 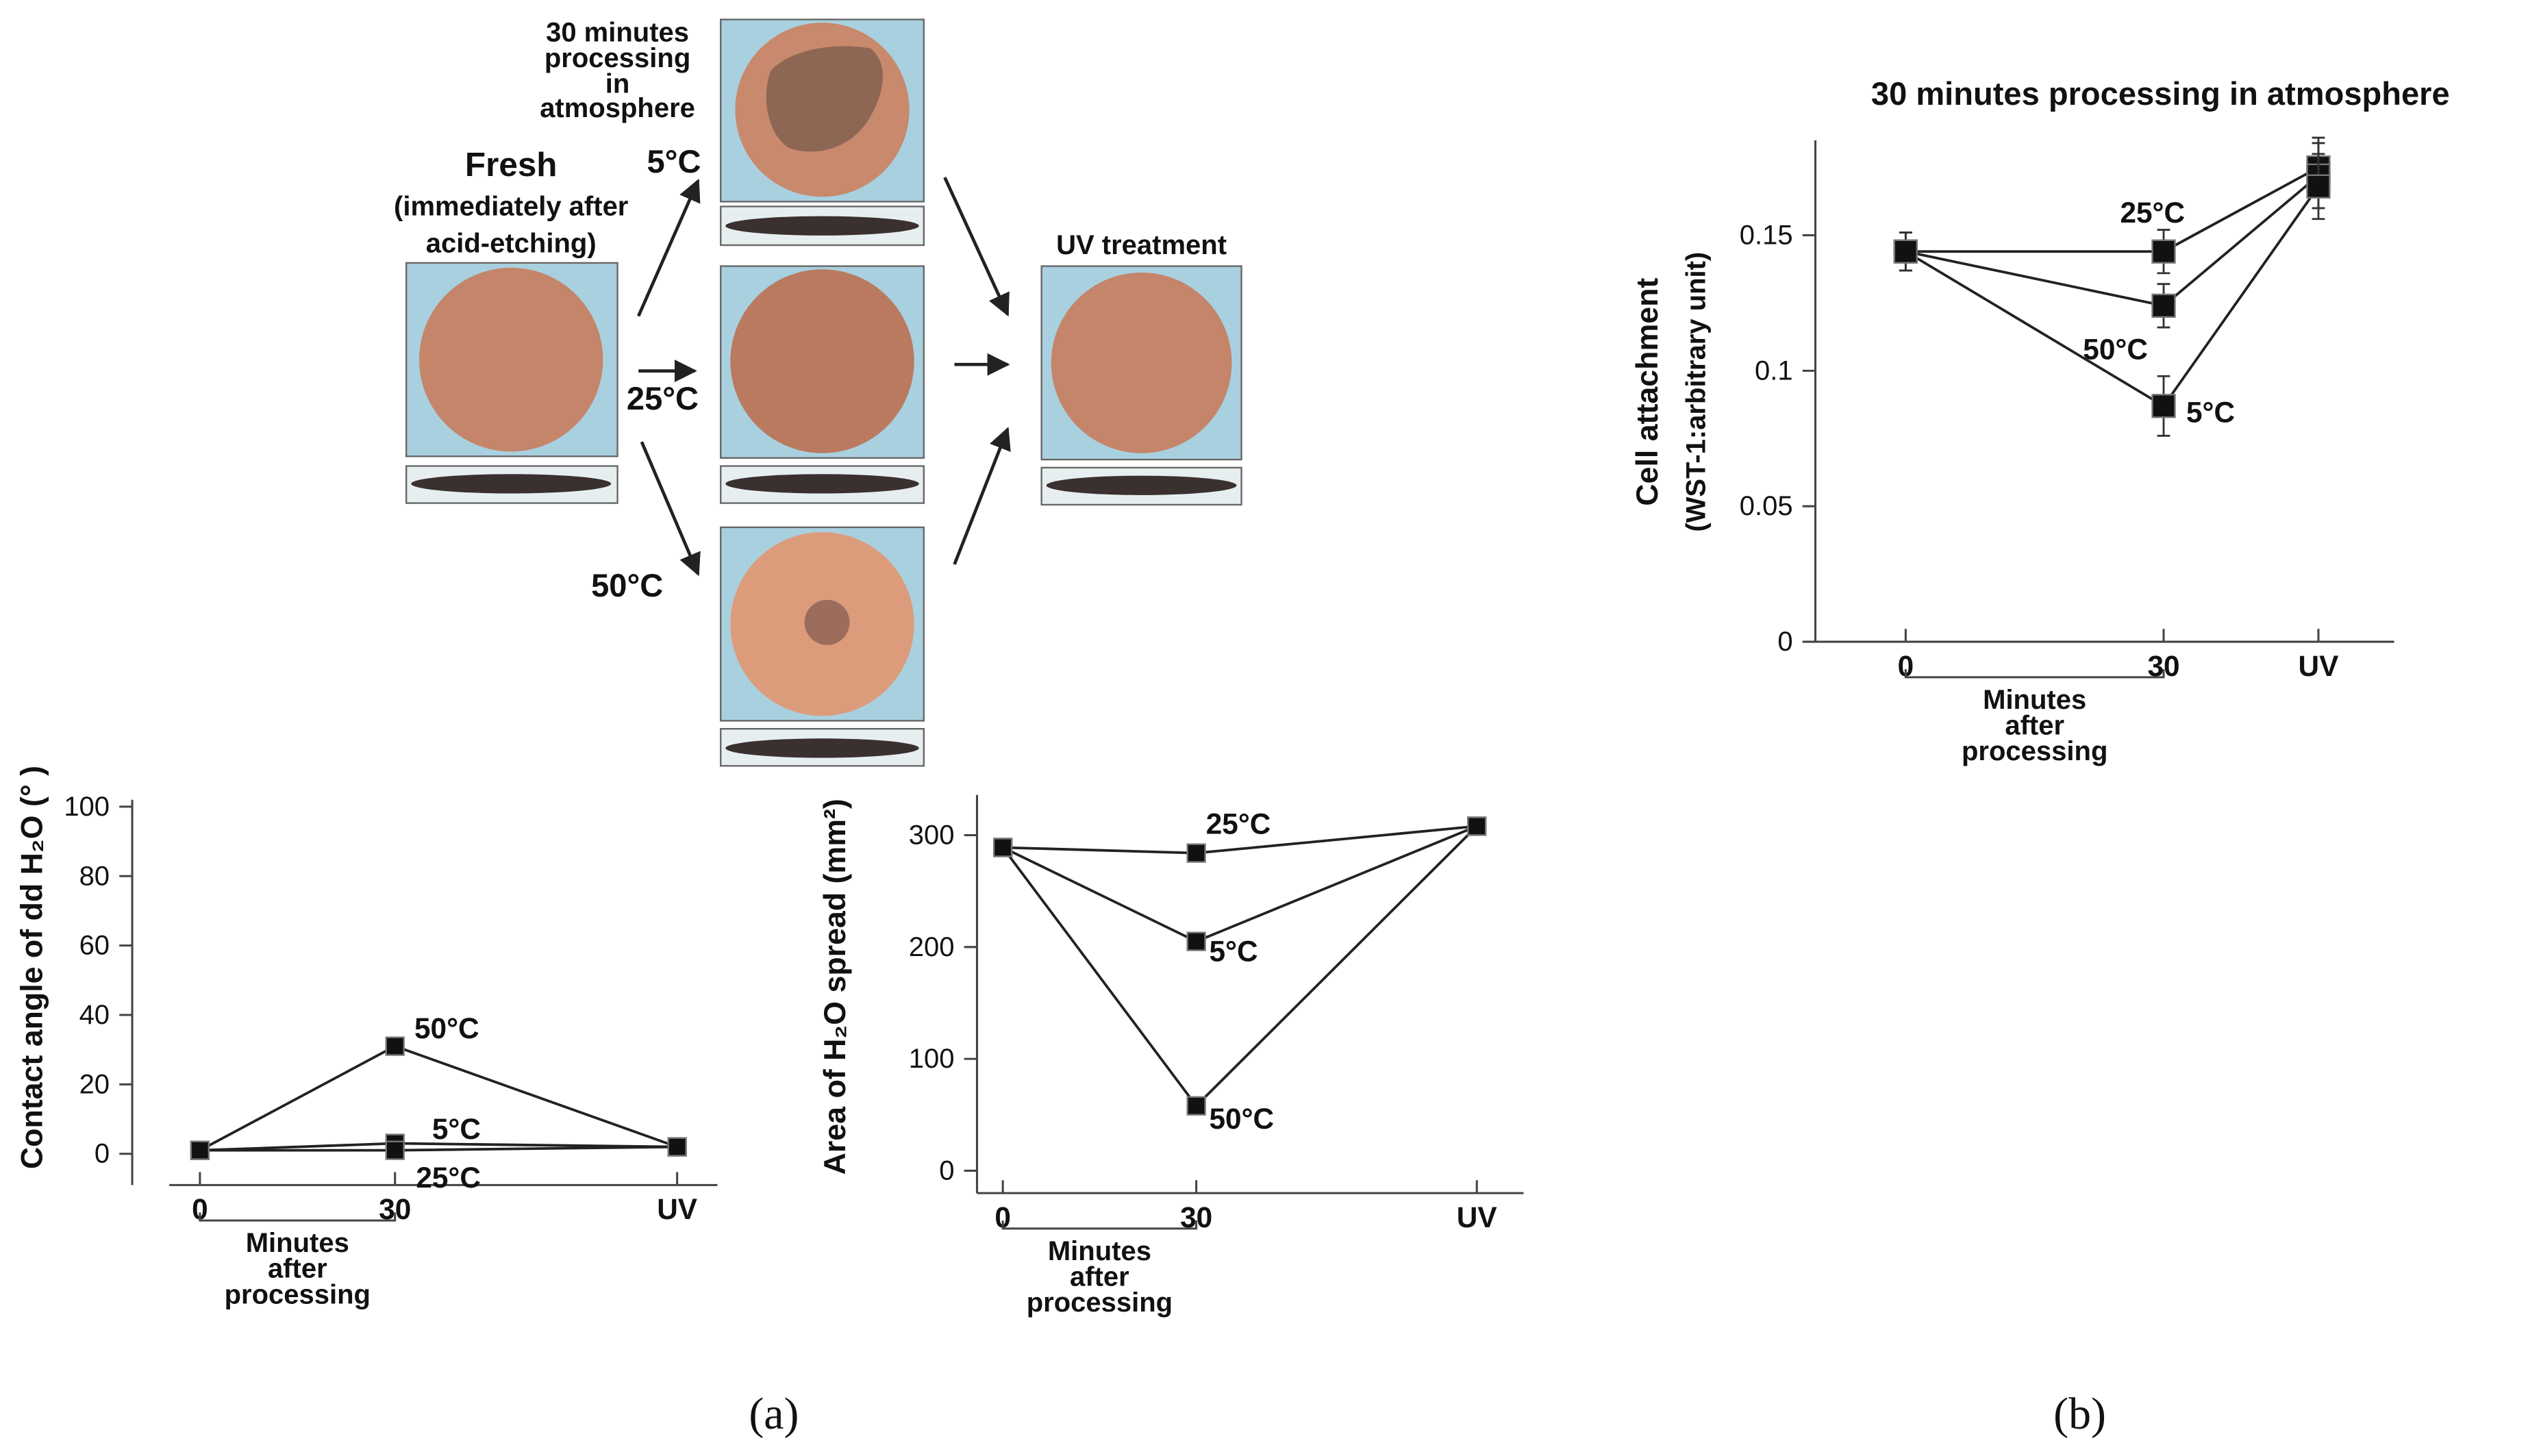 I want to click on y-tick-label: 40, so click(x=95, y=1015).